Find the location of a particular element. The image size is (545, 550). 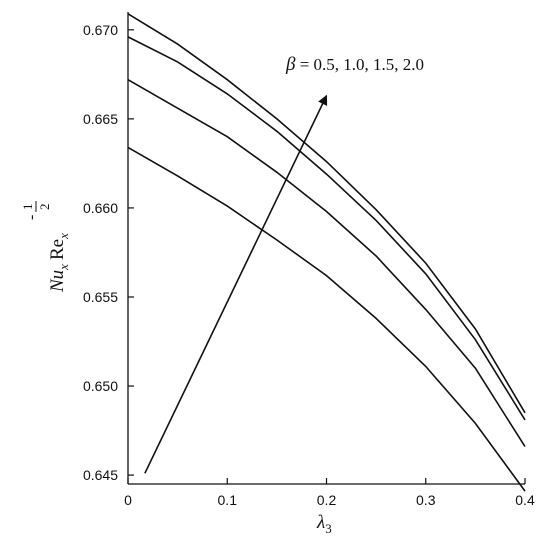

svg-text: NuxRex is located at coordinates (59, 263).